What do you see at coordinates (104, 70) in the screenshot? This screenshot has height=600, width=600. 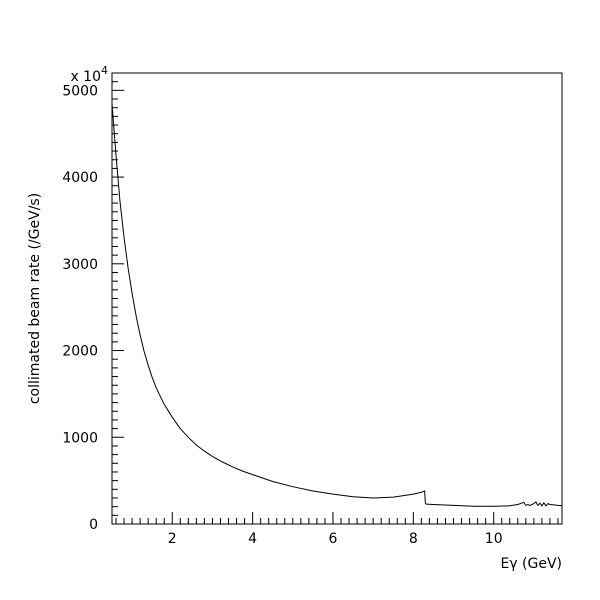 I see `y-multiplier-exponent: 4` at bounding box center [104, 70].